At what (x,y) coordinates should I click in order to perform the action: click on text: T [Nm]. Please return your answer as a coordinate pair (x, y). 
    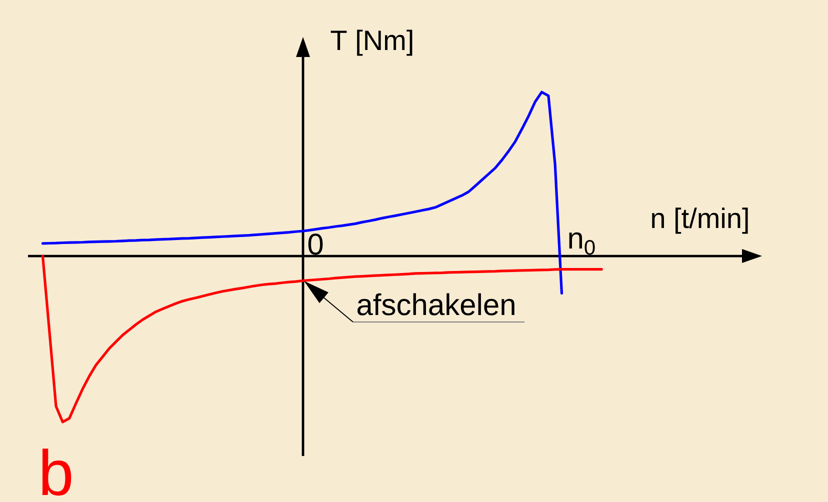
    Looking at the image, I should click on (371, 43).